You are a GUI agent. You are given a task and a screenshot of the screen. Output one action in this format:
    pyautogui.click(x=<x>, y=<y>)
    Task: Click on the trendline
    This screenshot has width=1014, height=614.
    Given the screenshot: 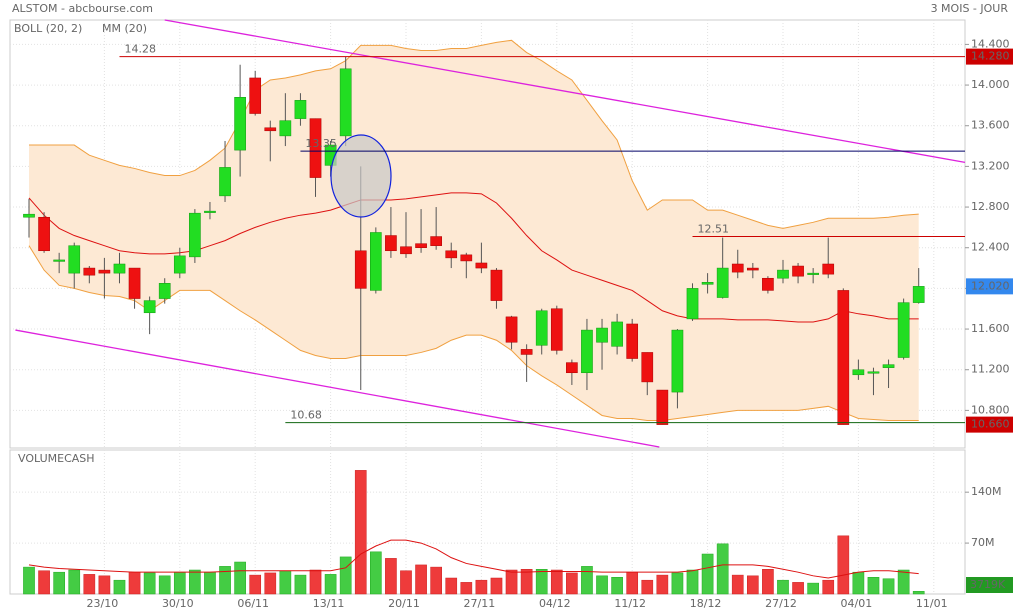 What is the action you would take?
    pyautogui.click(x=337, y=388)
    